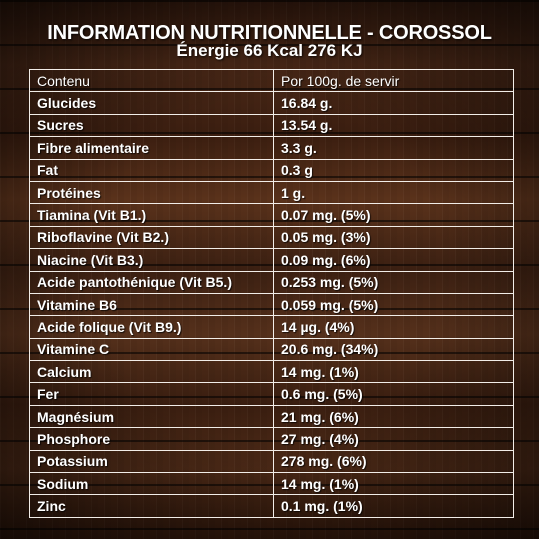 This screenshot has width=539, height=539. What do you see at coordinates (393, 349) in the screenshot?
I see `nutrient-amount: 20.6 mg. (34%)` at bounding box center [393, 349].